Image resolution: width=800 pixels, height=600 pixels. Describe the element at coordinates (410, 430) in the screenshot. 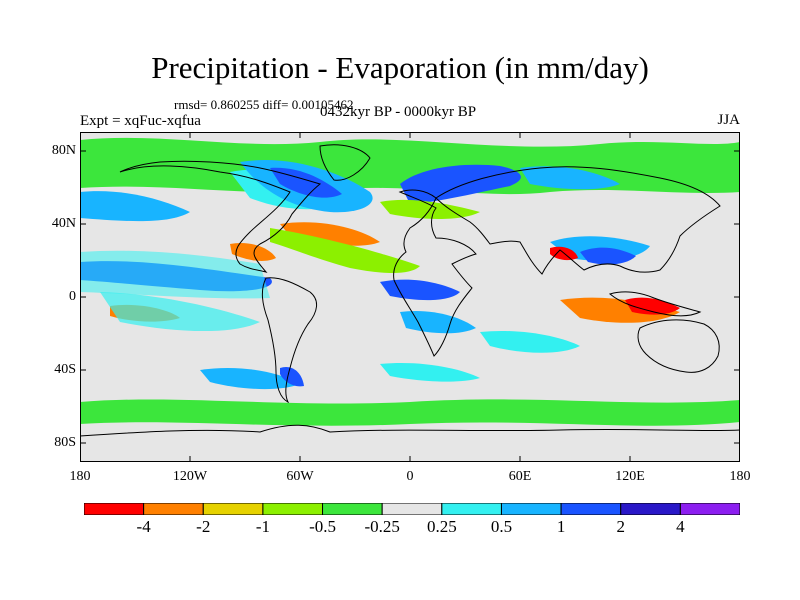

I see `coast-antarctica` at that location.